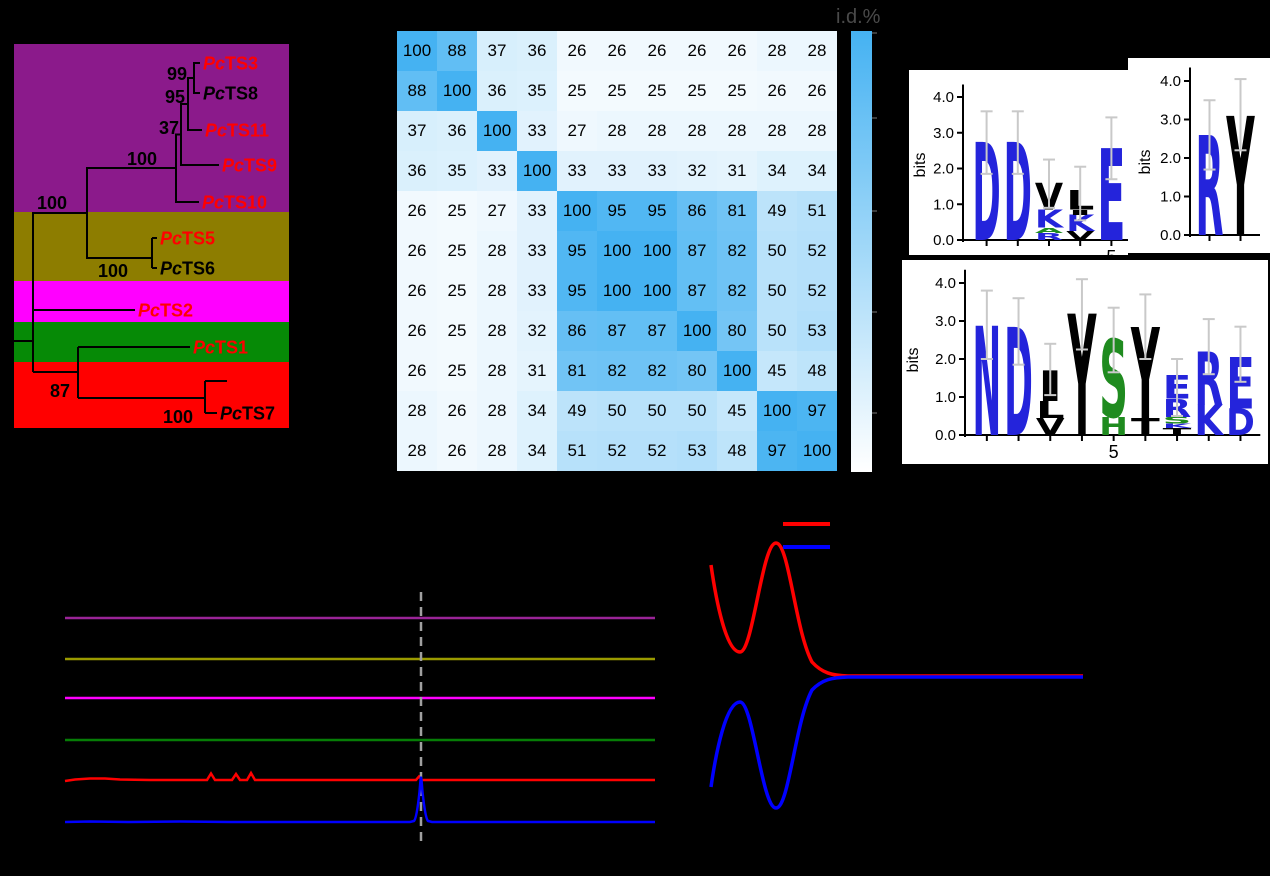  What do you see at coordinates (777, 371) in the screenshot?
I see `heatmap-cell: 45` at bounding box center [777, 371].